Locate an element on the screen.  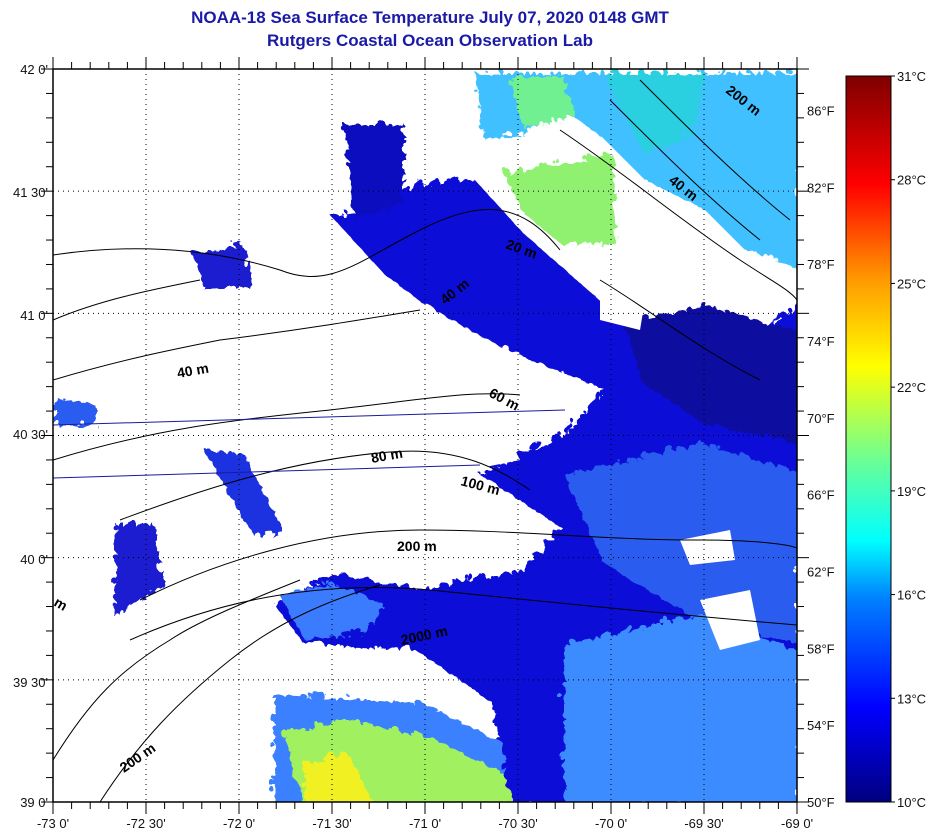
celsius-label: 16°C is located at coordinates (911, 595).